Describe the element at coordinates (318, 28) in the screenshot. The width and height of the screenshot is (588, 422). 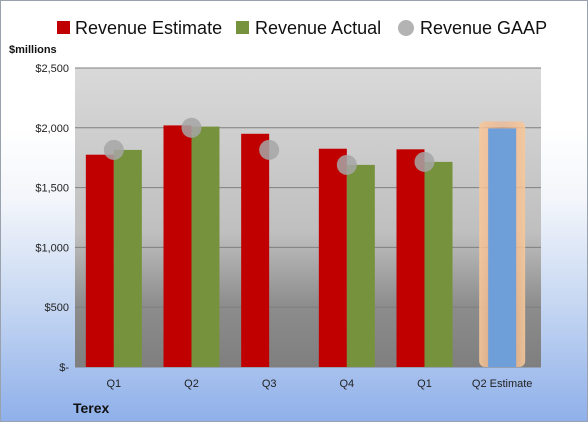
I see `legend-label-revenue-actual: Revenue Actual` at that location.